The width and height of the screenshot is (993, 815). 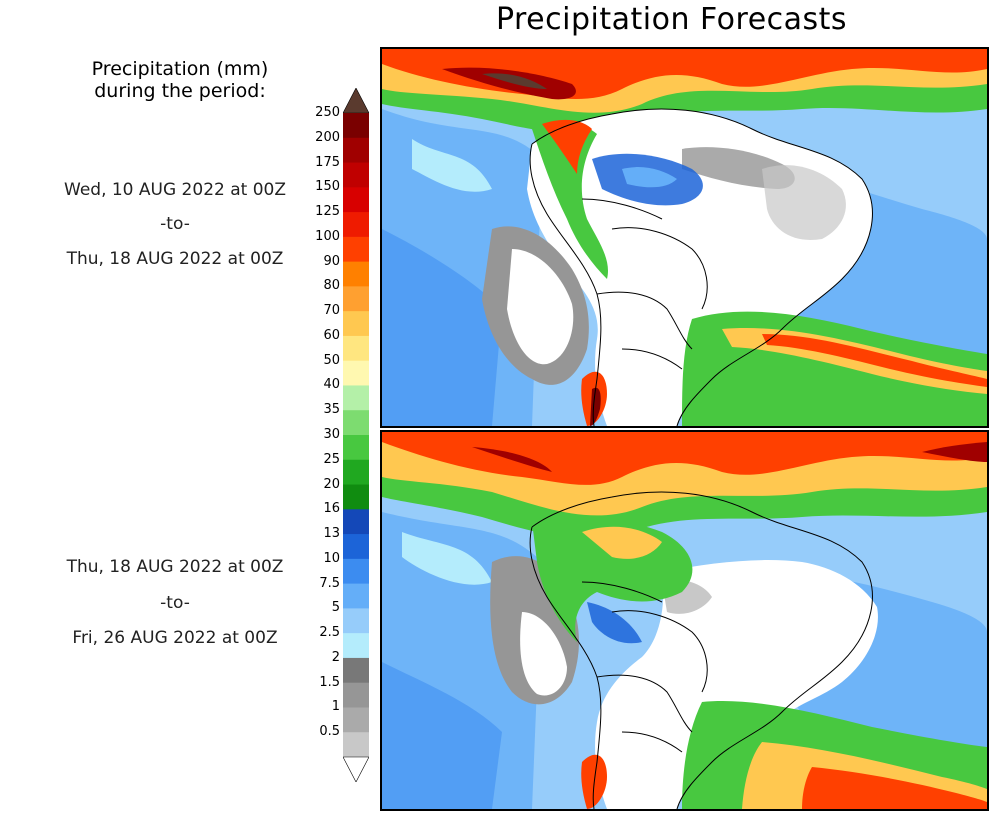 I want to click on colorbar-tick-label: 2.5, so click(x=329, y=633).